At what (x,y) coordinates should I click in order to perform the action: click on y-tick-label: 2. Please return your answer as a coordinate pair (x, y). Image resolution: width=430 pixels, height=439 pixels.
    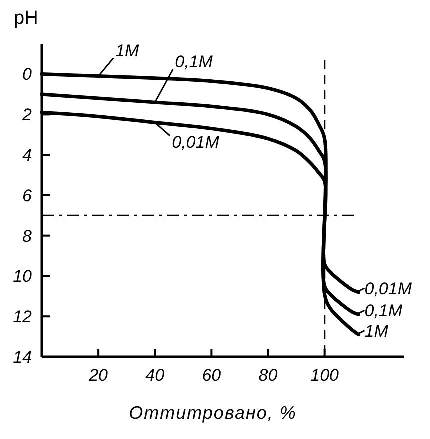
    Looking at the image, I should click on (27, 115).